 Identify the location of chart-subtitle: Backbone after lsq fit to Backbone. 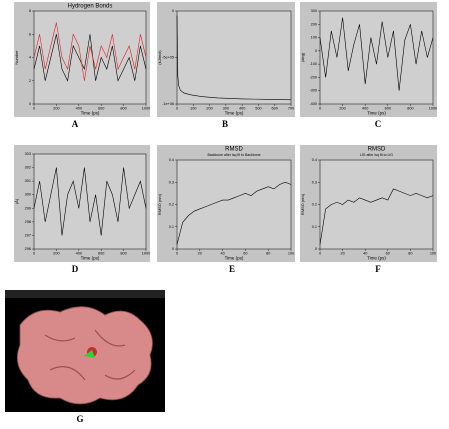
(233, 155).